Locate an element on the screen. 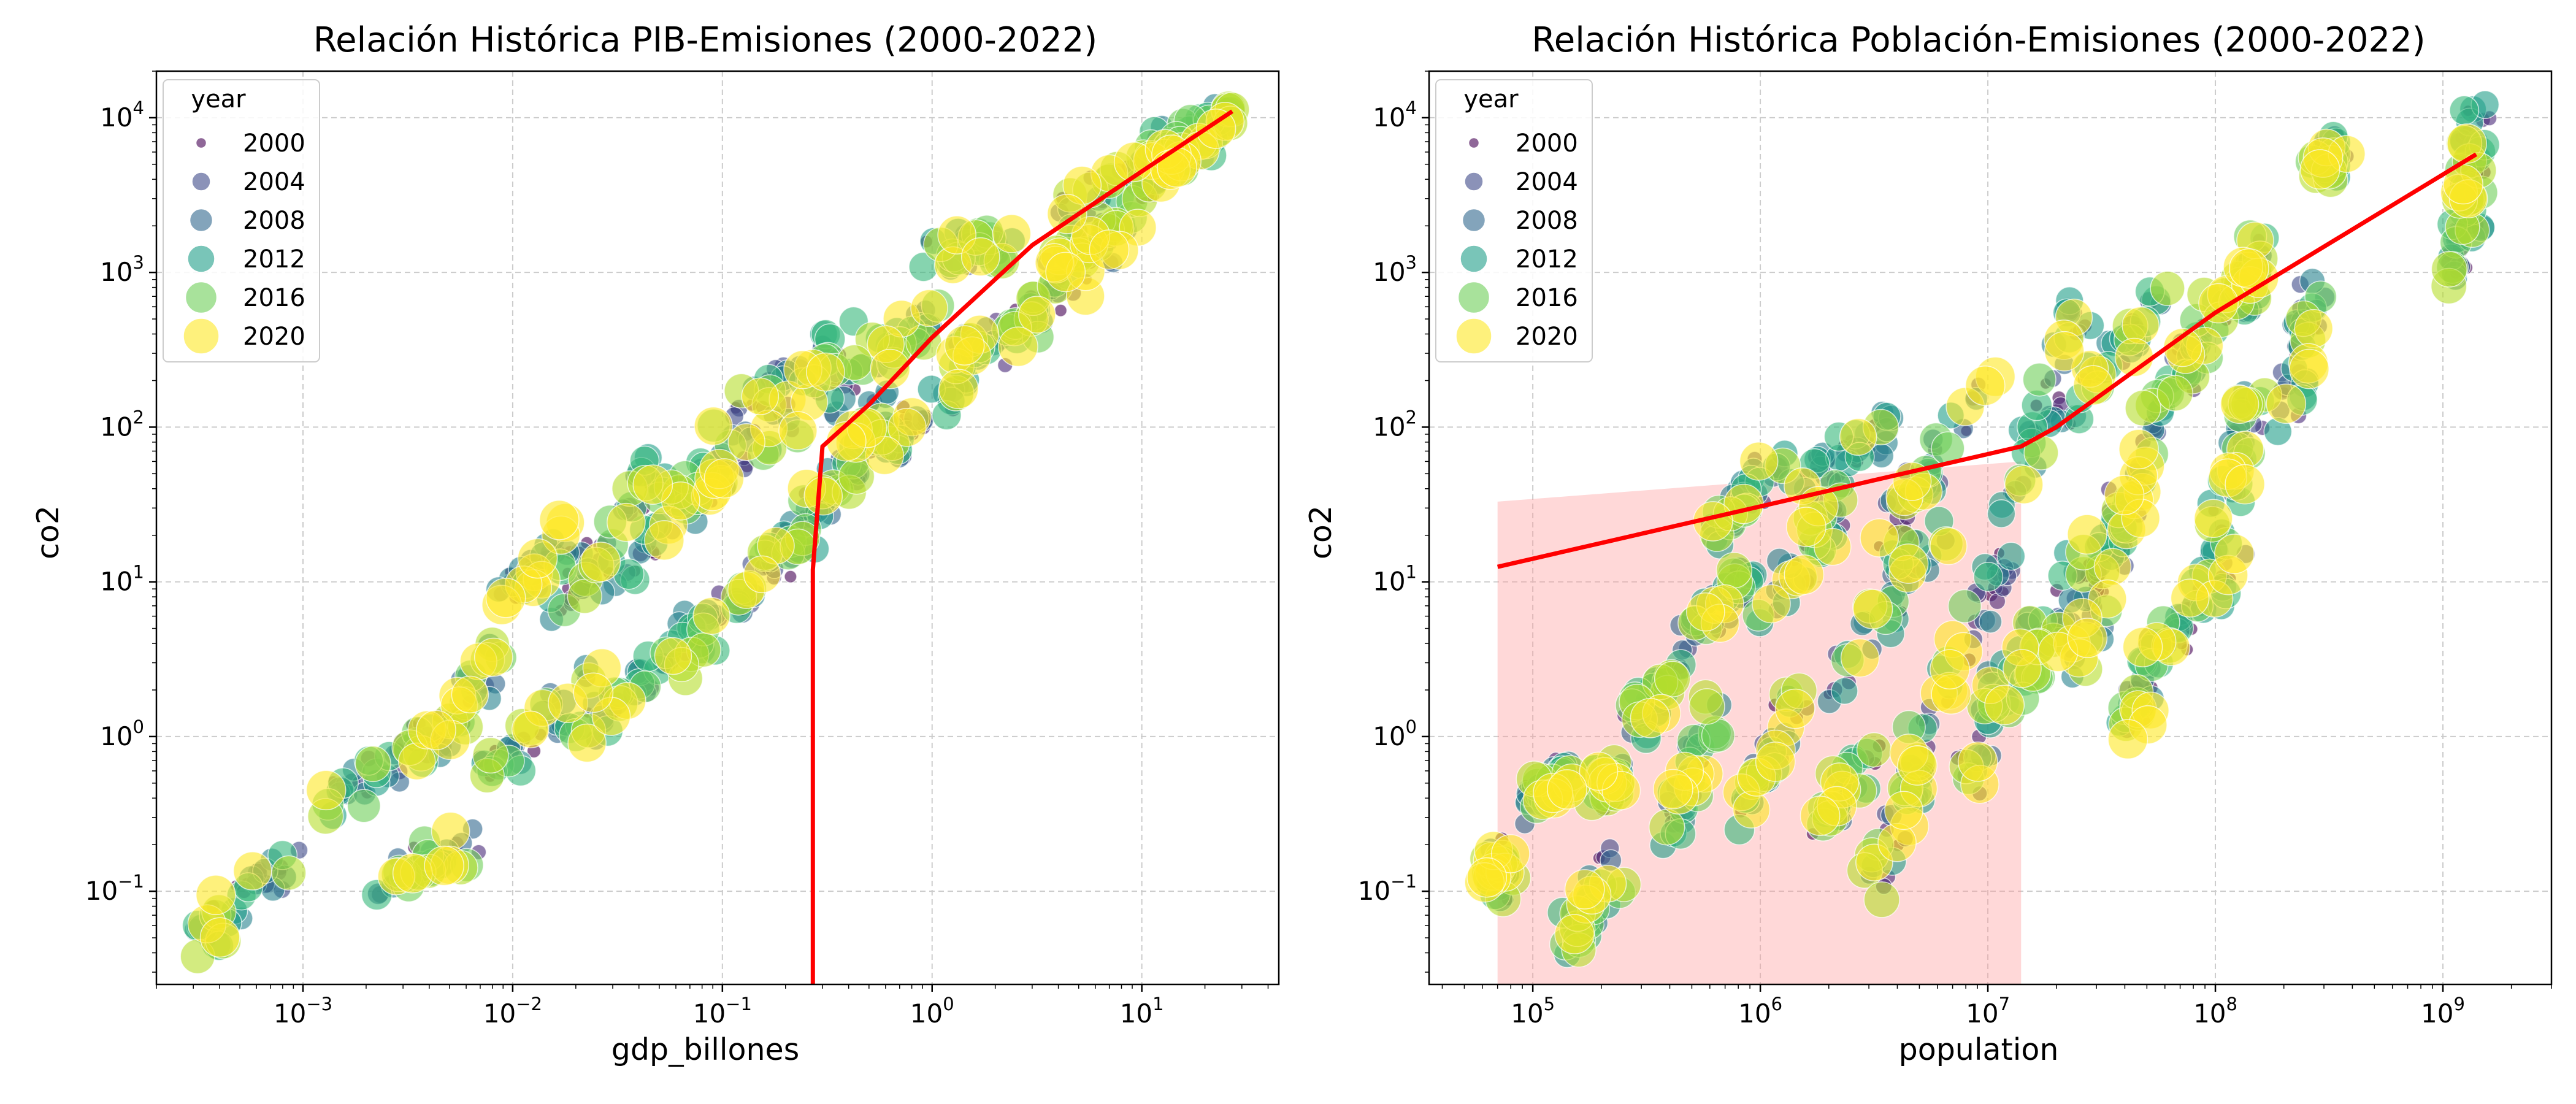 The image size is (2576, 1104). legend-label: 2016 is located at coordinates (274, 298).